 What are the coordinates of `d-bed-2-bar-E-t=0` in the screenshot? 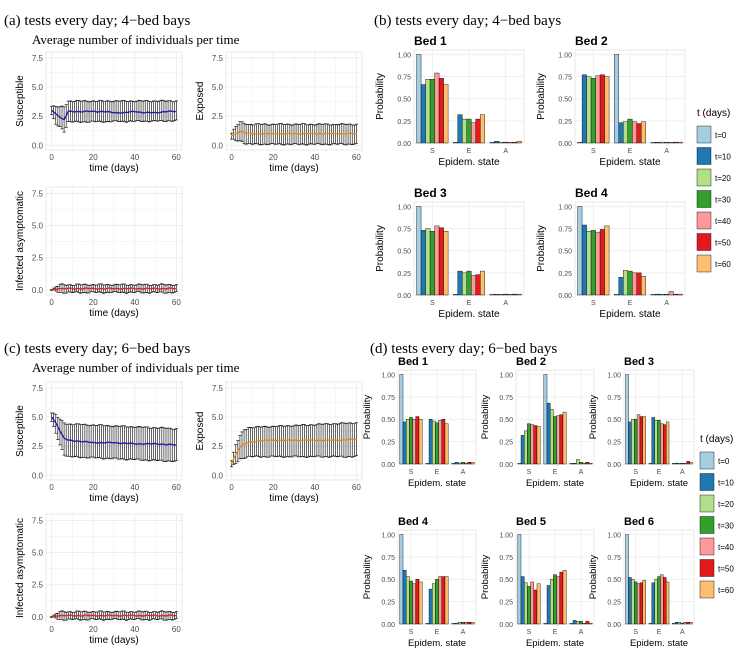 It's located at (545, 419).